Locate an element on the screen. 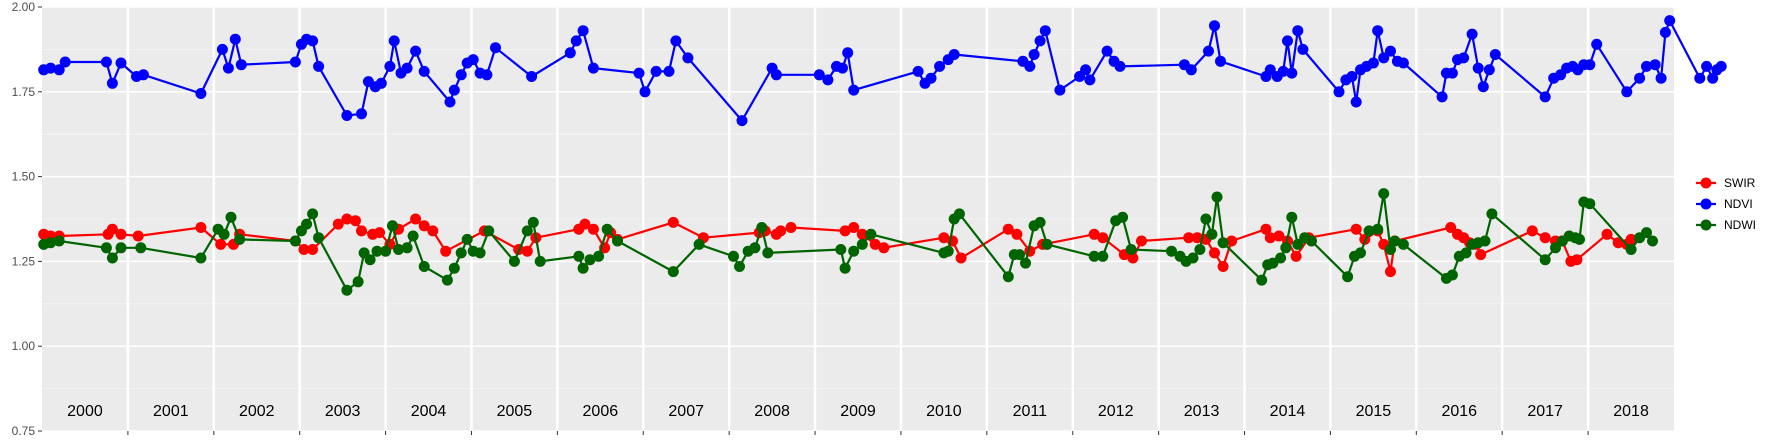 The height and width of the screenshot is (442, 1773). y-axis: 0.75 1.00 1.25 1.50 1.75 2.00 is located at coordinates (27, 219).